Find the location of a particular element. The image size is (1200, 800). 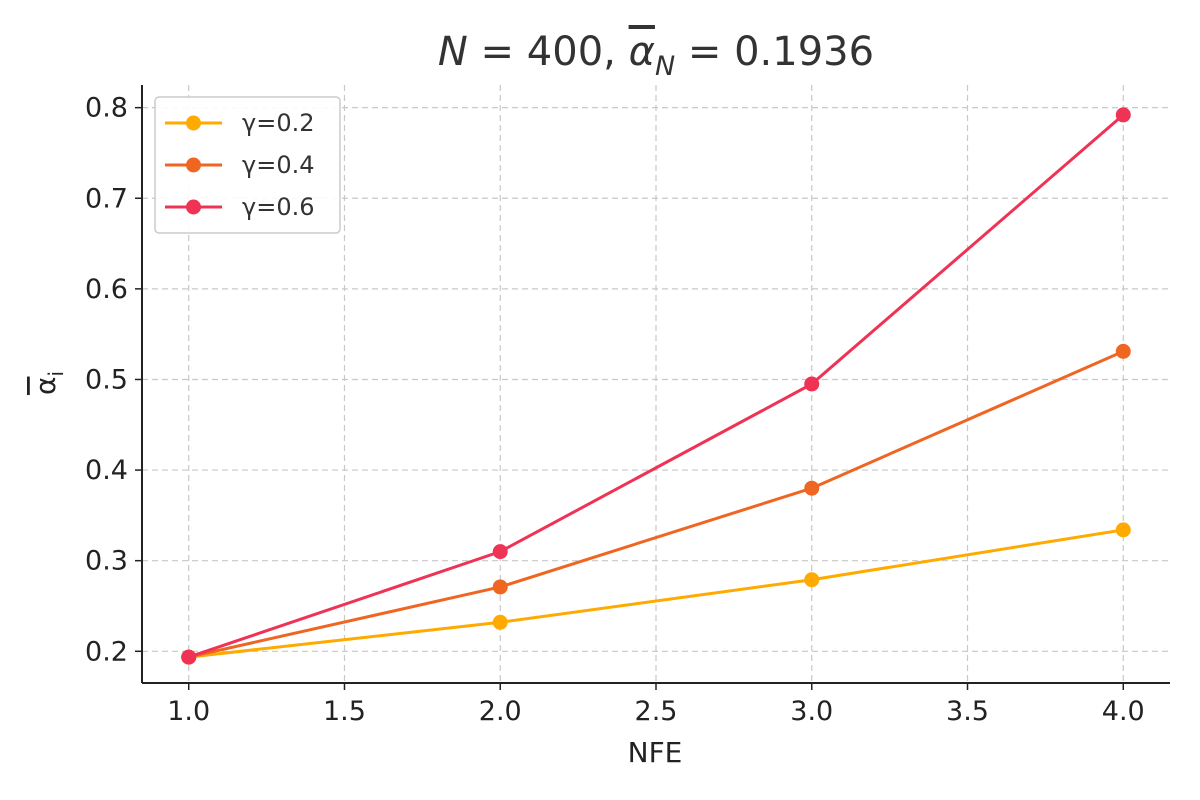

y-axis-label-subscript: i is located at coordinates (56, 374).